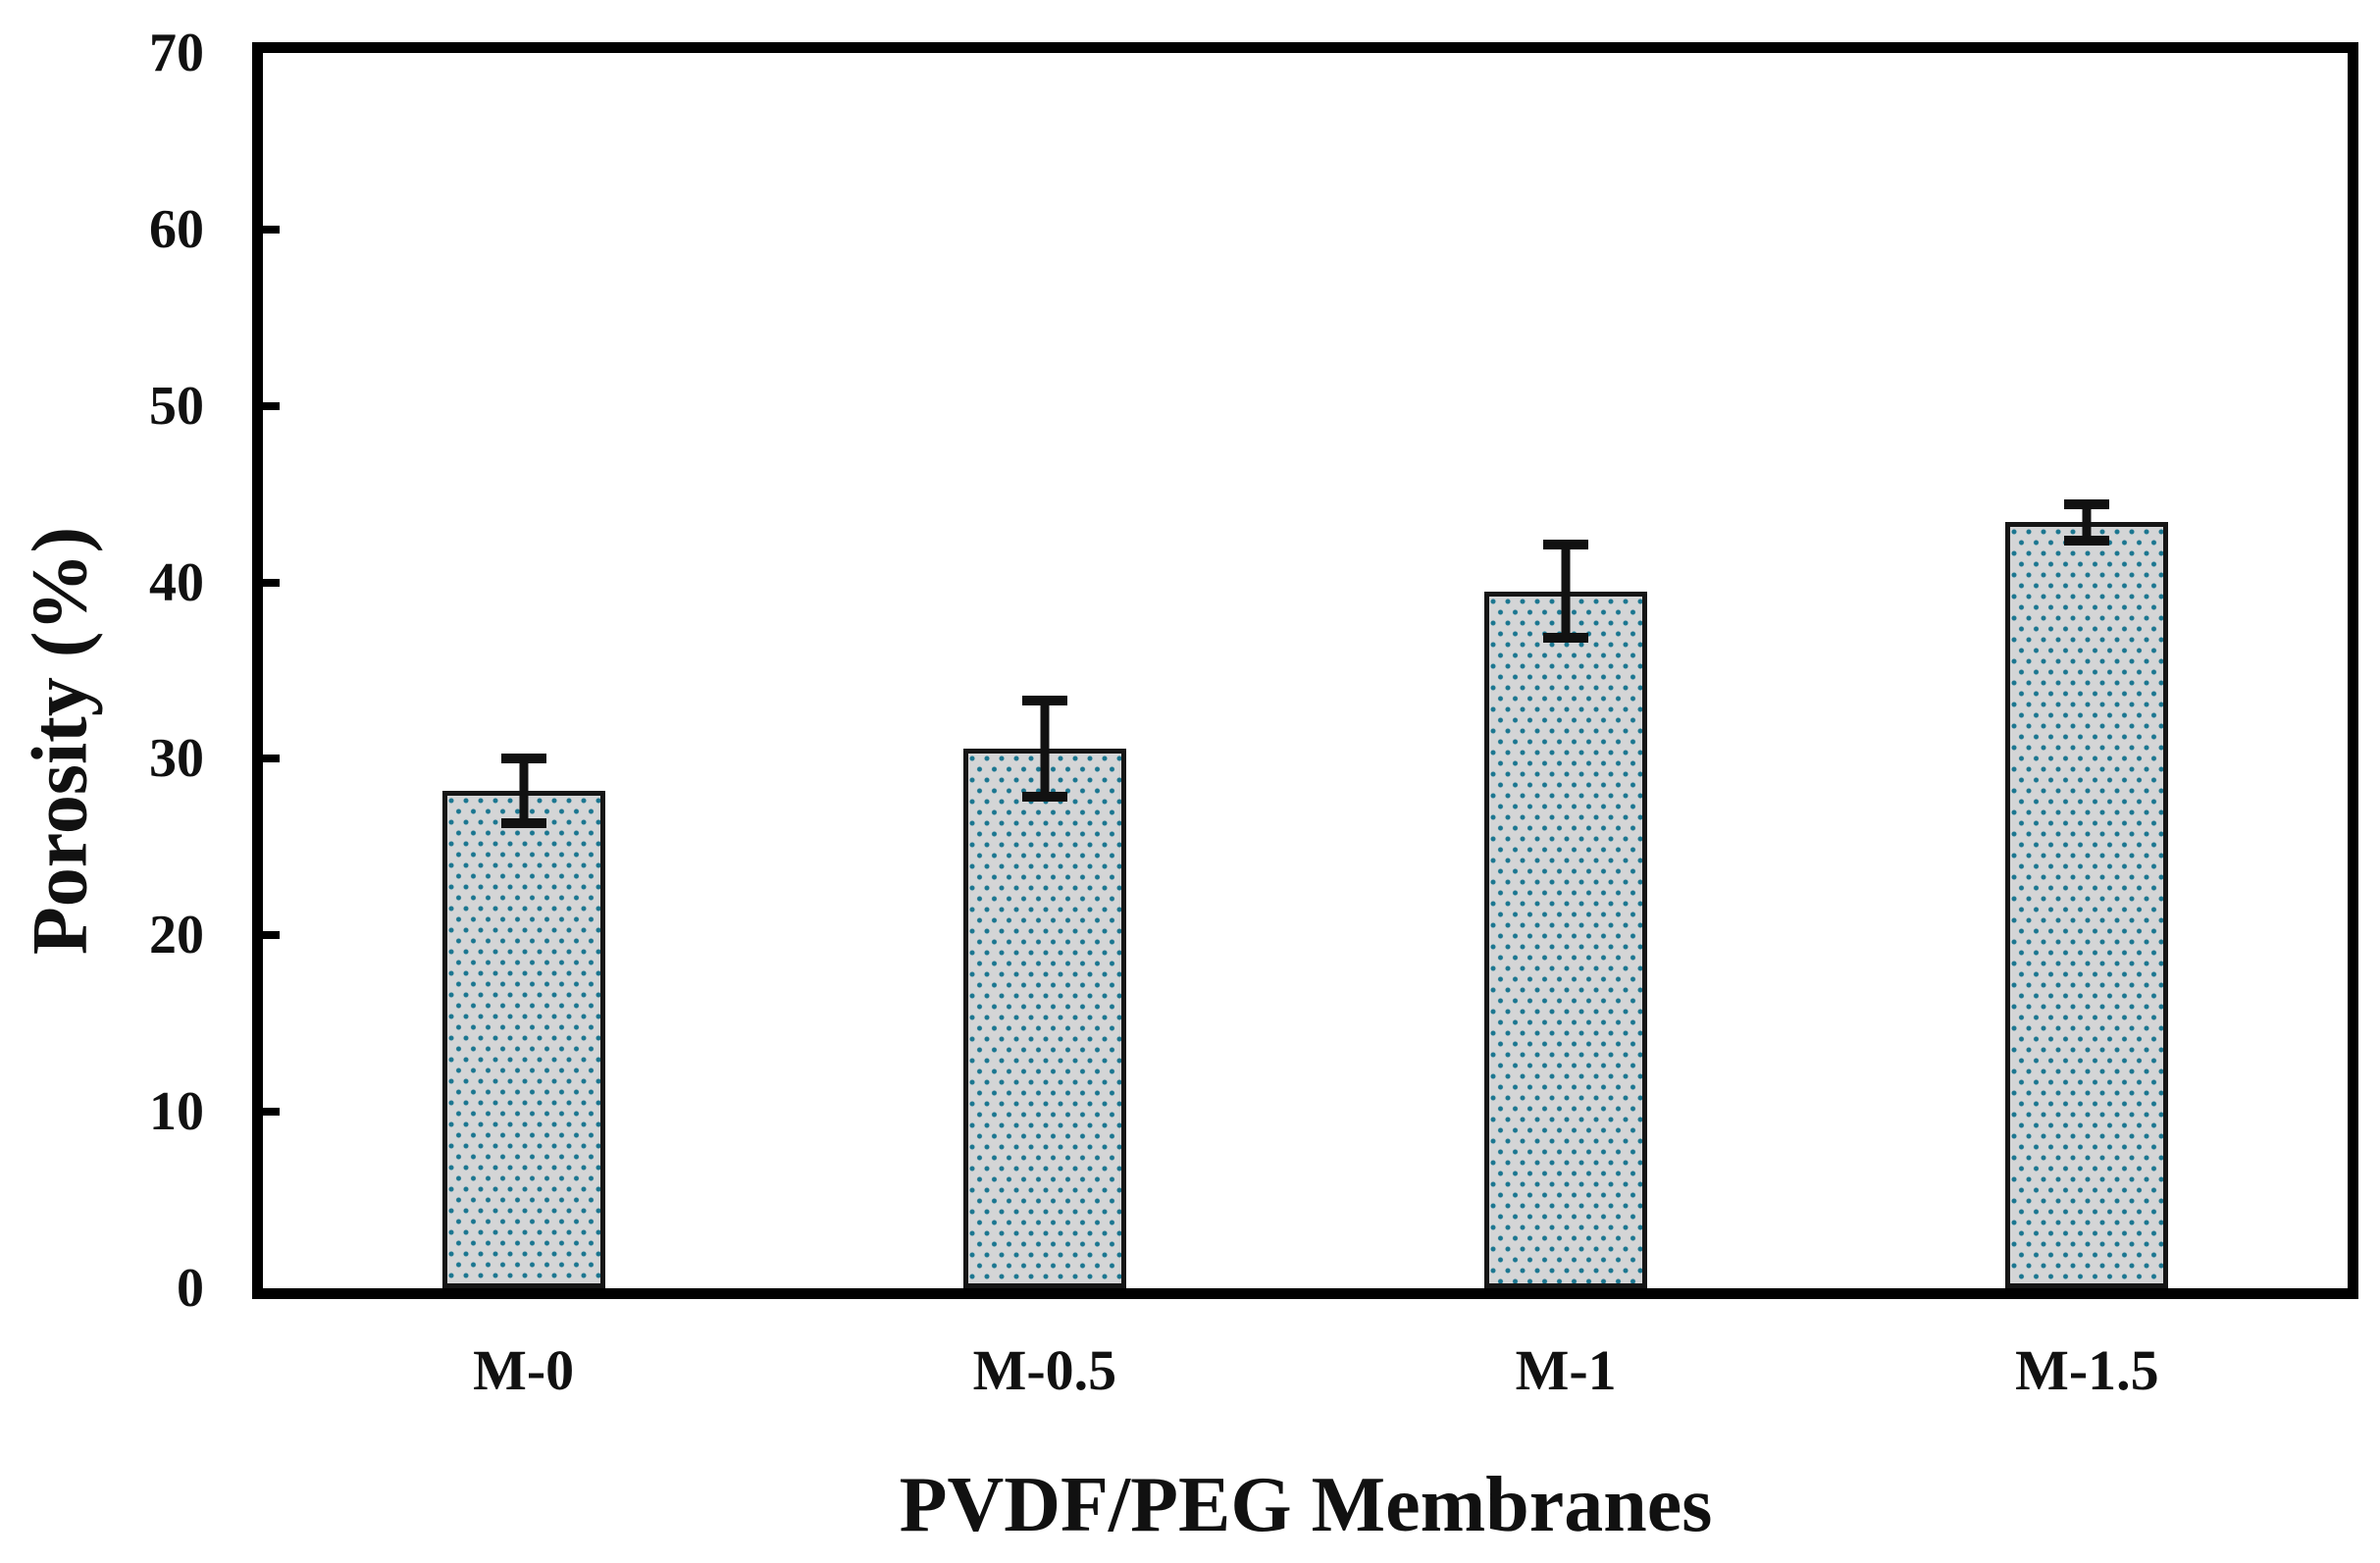 The image size is (2380, 1563). I want to click on y-tick-label: 60, so click(176, 229).